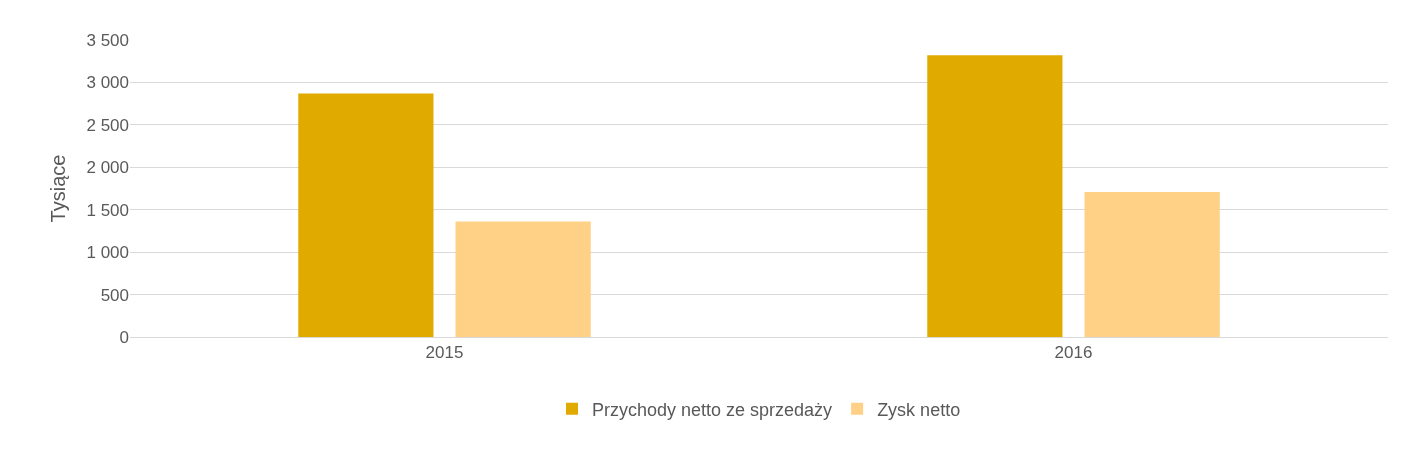 This screenshot has height=453, width=1405. What do you see at coordinates (919, 409) in the screenshot?
I see `legend-label: Zysk netto` at bounding box center [919, 409].